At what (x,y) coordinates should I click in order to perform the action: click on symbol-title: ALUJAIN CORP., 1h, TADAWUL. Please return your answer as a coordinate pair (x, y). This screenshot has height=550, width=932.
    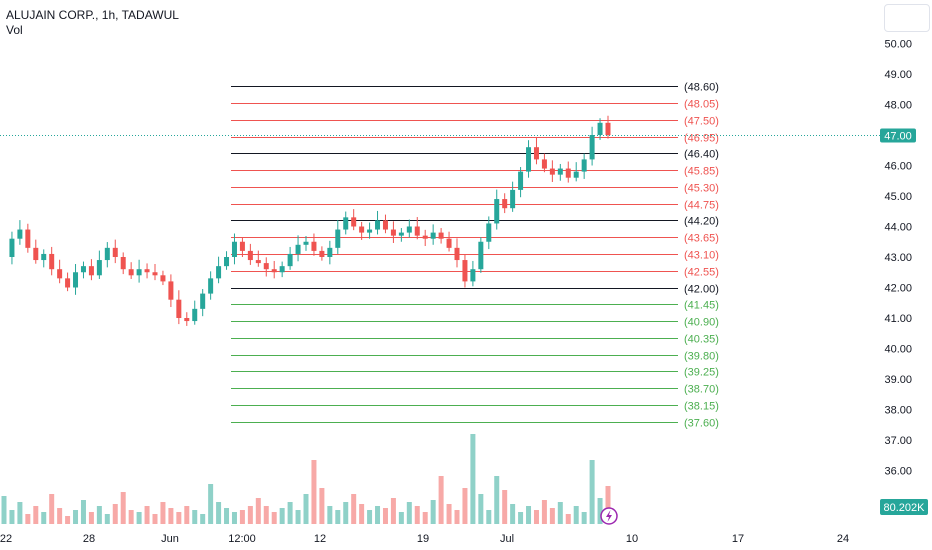
    Looking at the image, I should click on (92, 15).